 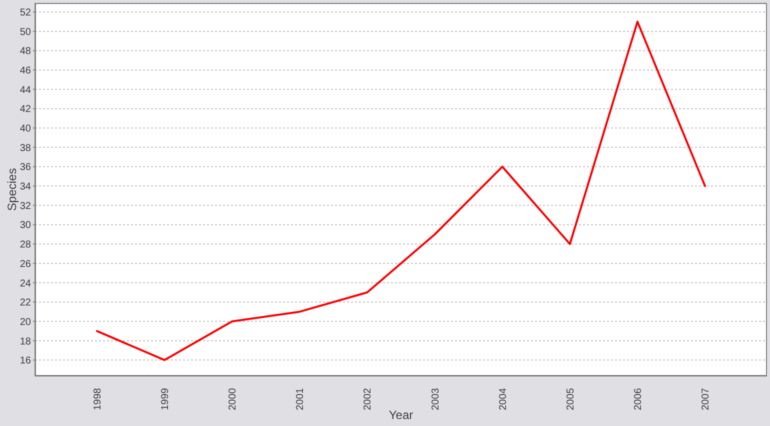 What do you see at coordinates (401, 415) in the screenshot?
I see `x-axis-title: Year` at bounding box center [401, 415].